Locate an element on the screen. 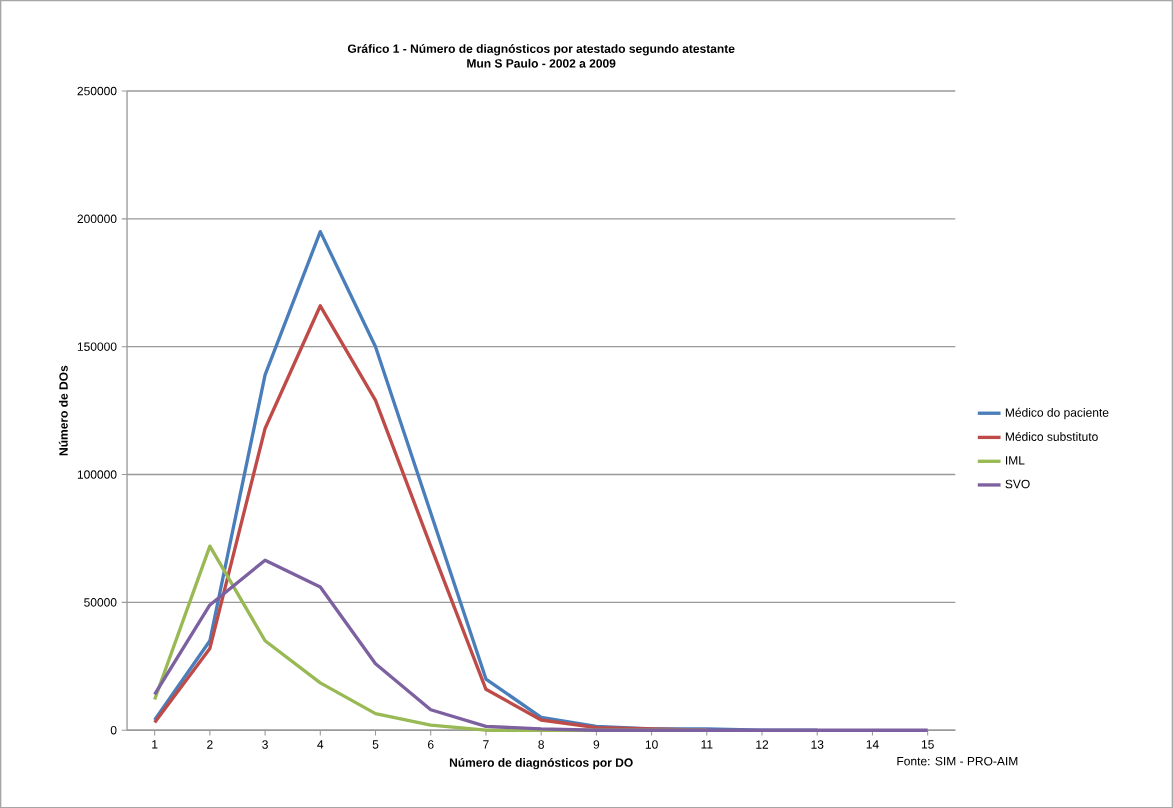 The height and width of the screenshot is (808, 1173). x-tick-label: 14 is located at coordinates (872, 744).